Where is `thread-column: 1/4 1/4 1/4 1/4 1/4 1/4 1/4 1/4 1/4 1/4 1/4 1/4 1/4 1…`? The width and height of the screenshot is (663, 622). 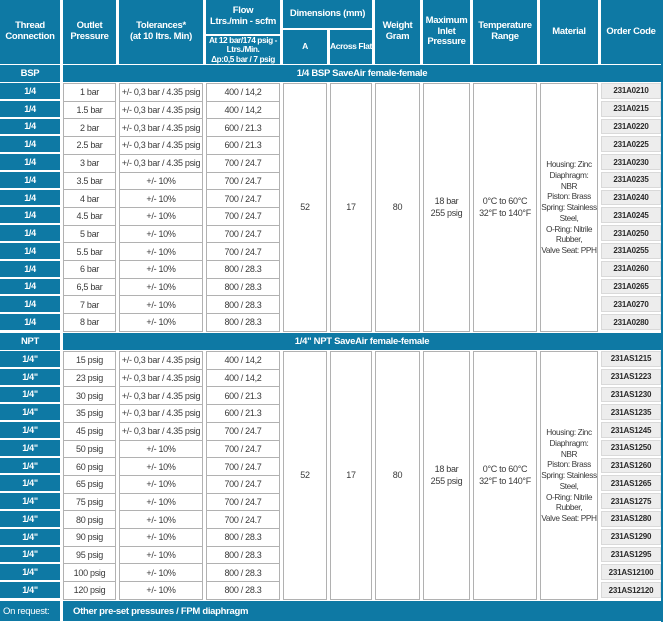 thread-column: 1/4 1/4 1/4 1/4 1/4 1/4 1/4 1/4 1/4 1/4 1/4 1/4 1/4 1… is located at coordinates (30, 207).